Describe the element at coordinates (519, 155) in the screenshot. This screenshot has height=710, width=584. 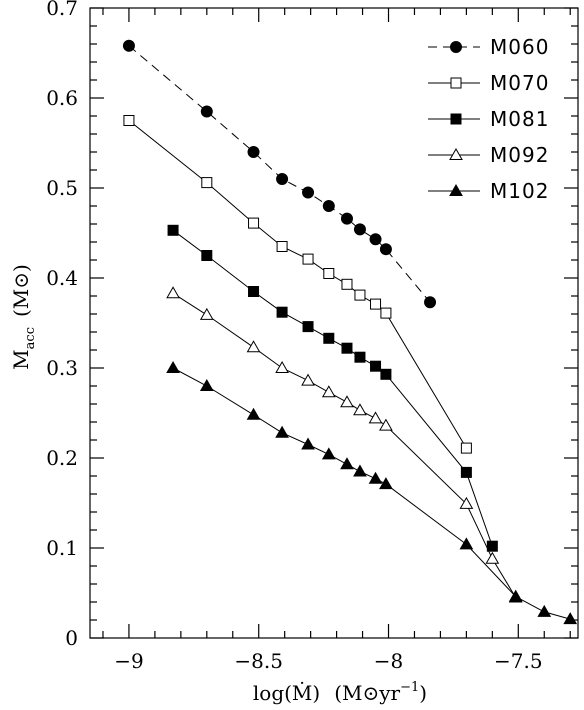
I see `legend-label: M092` at that location.